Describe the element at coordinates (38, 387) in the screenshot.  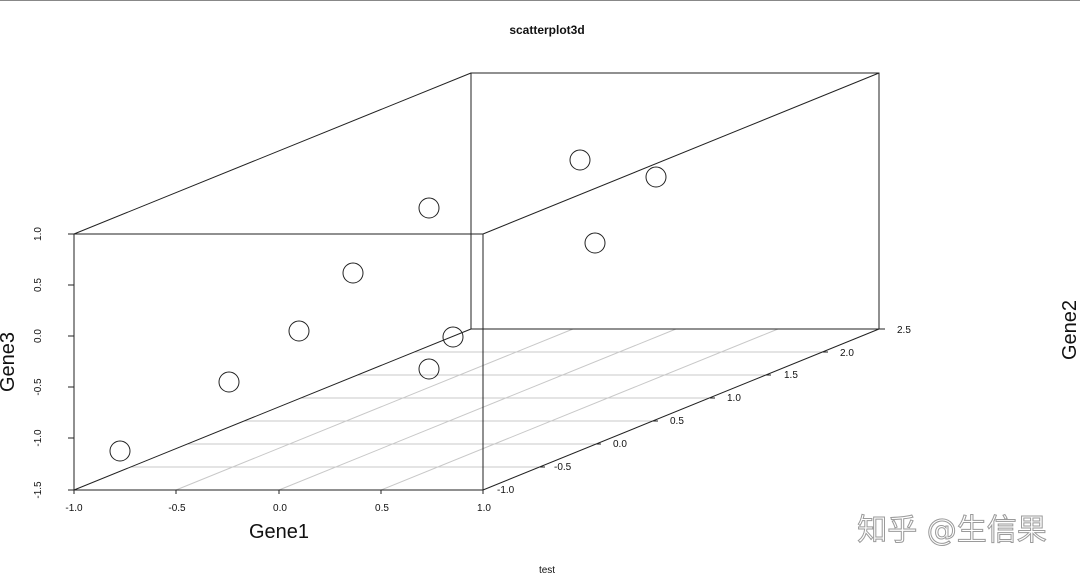
I see `z-tick-label: -0.5` at that location.